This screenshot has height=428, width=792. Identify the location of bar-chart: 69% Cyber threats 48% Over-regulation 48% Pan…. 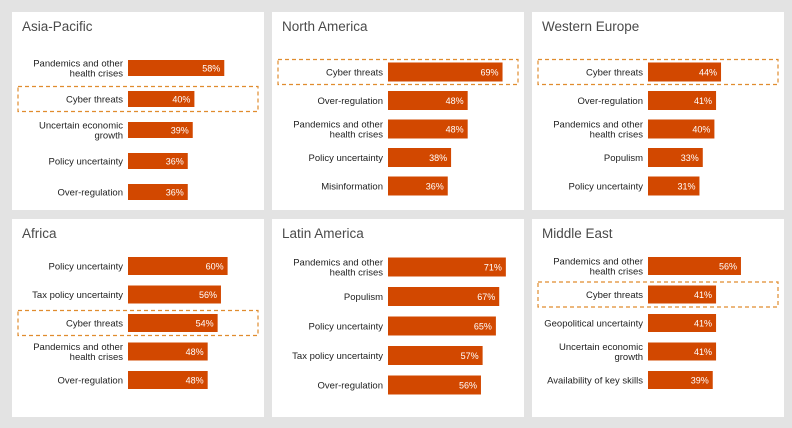
(398, 127).